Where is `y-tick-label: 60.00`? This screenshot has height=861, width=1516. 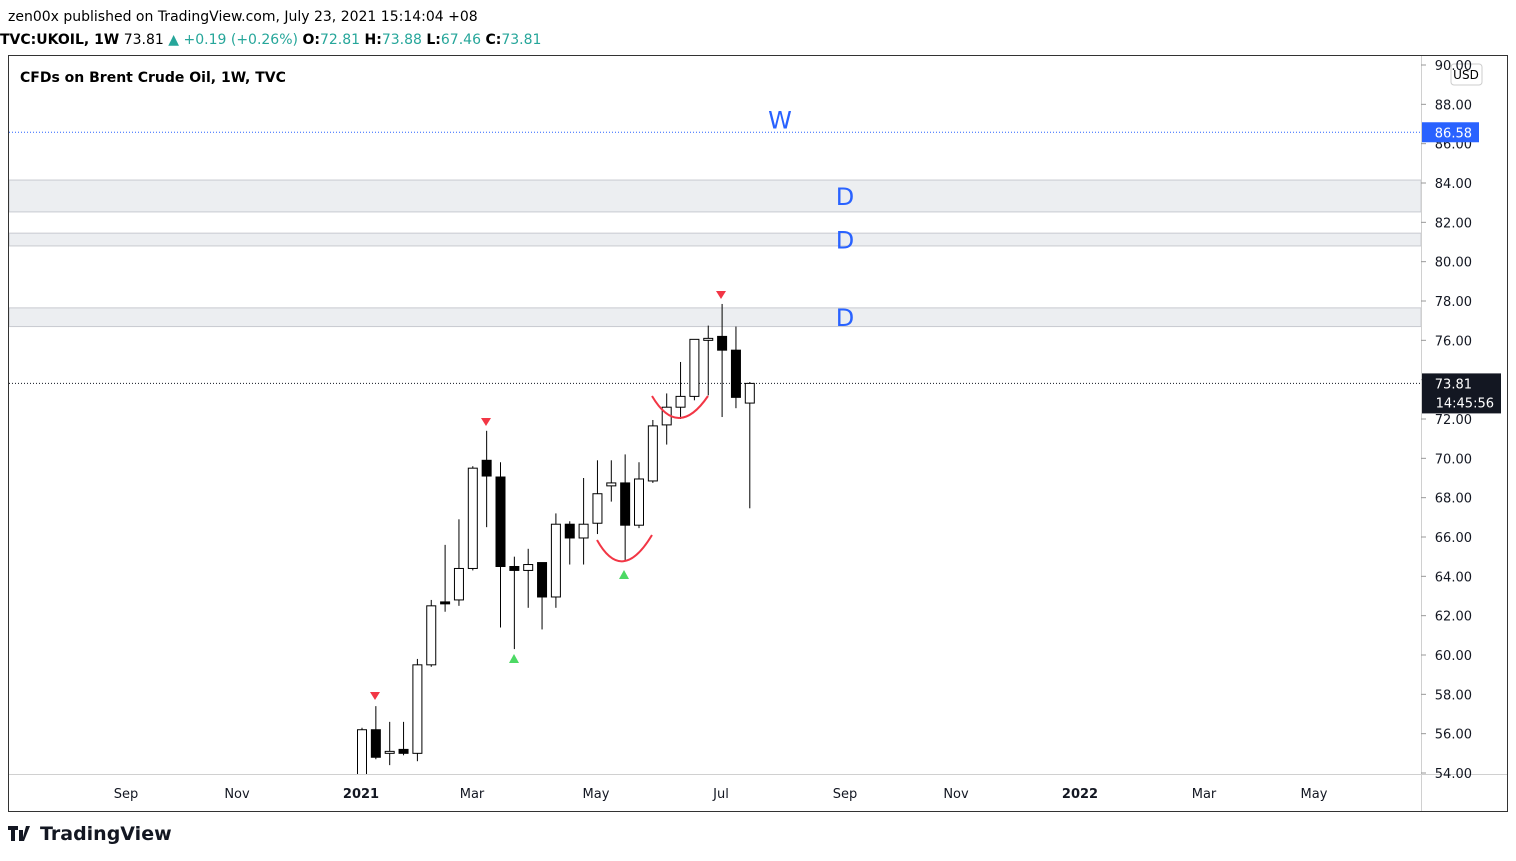
y-tick-label: 60.00 is located at coordinates (1453, 656).